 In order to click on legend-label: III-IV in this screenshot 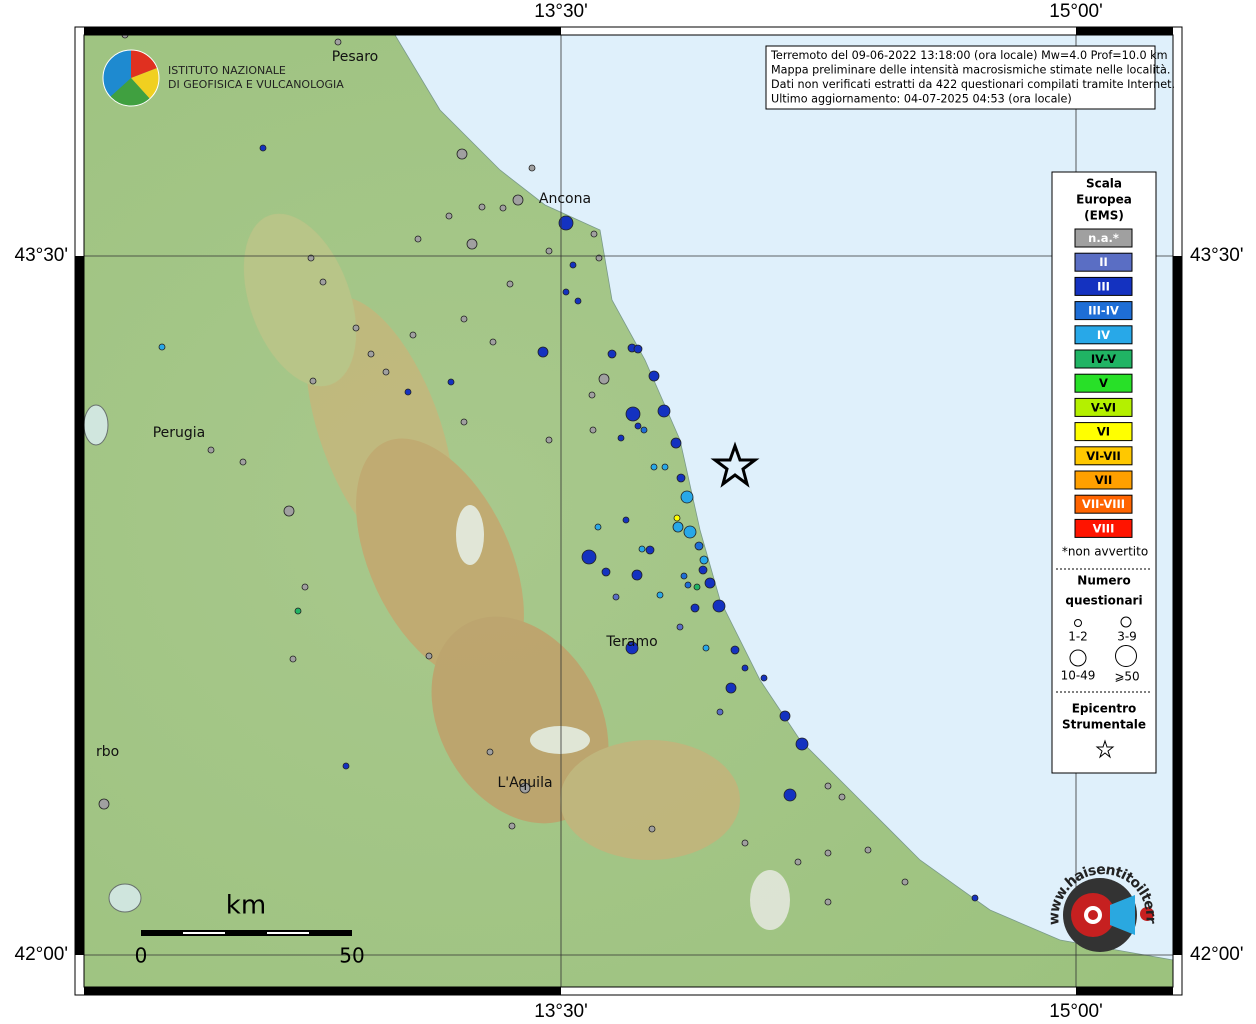, I will do `click(1103, 311)`.